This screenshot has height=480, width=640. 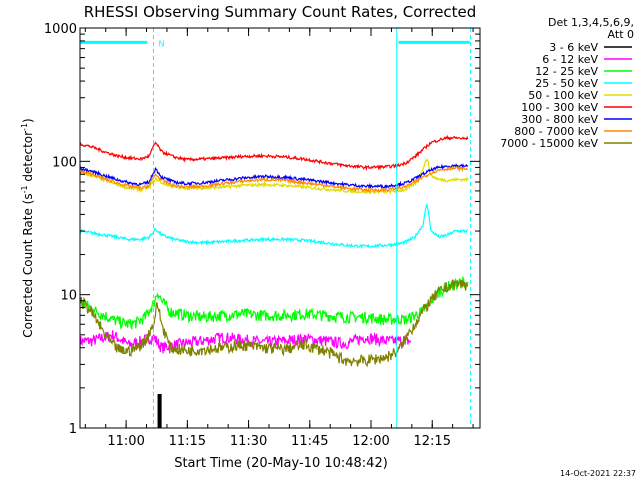 I want to click on legend-label-5: 100 - 300 keV, so click(x=559, y=107).